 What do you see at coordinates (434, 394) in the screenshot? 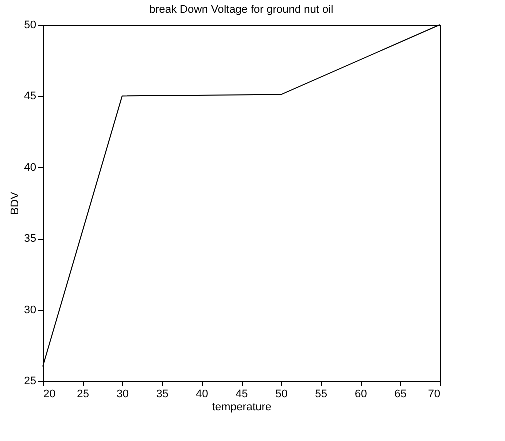
I see `x-tick-label: 70` at bounding box center [434, 394].